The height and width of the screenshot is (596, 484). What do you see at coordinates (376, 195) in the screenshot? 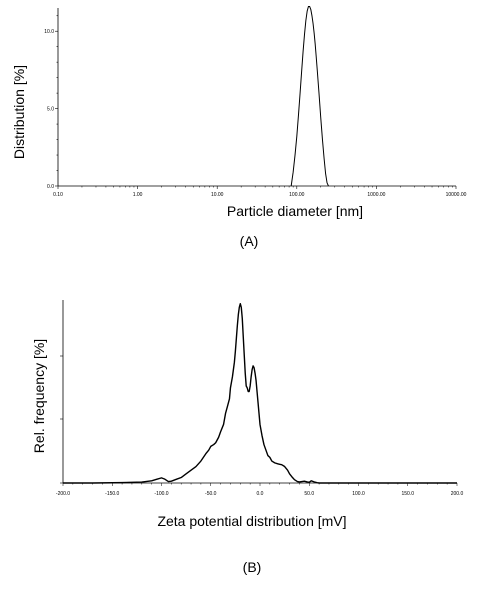
I see `x-tick-label: 1000.00` at bounding box center [376, 195].